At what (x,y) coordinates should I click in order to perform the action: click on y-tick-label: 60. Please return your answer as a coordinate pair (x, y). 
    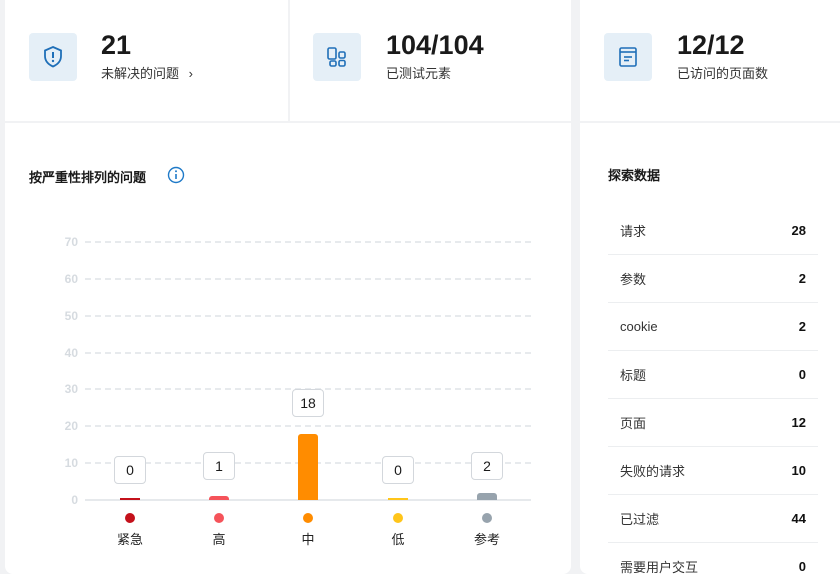
    Looking at the image, I should click on (71, 278).